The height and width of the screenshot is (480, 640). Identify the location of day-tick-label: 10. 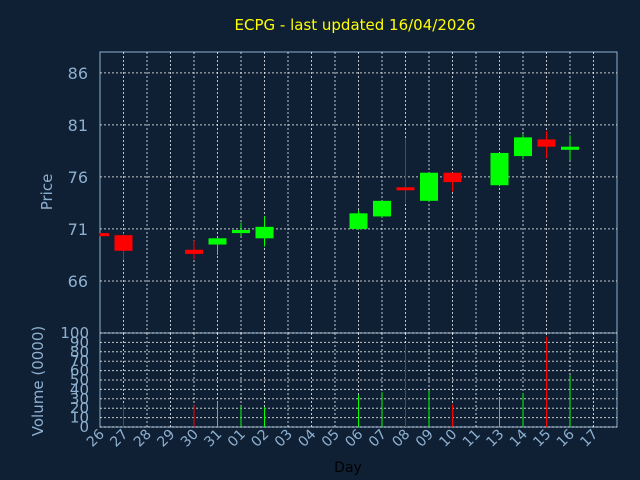
(448, 439).